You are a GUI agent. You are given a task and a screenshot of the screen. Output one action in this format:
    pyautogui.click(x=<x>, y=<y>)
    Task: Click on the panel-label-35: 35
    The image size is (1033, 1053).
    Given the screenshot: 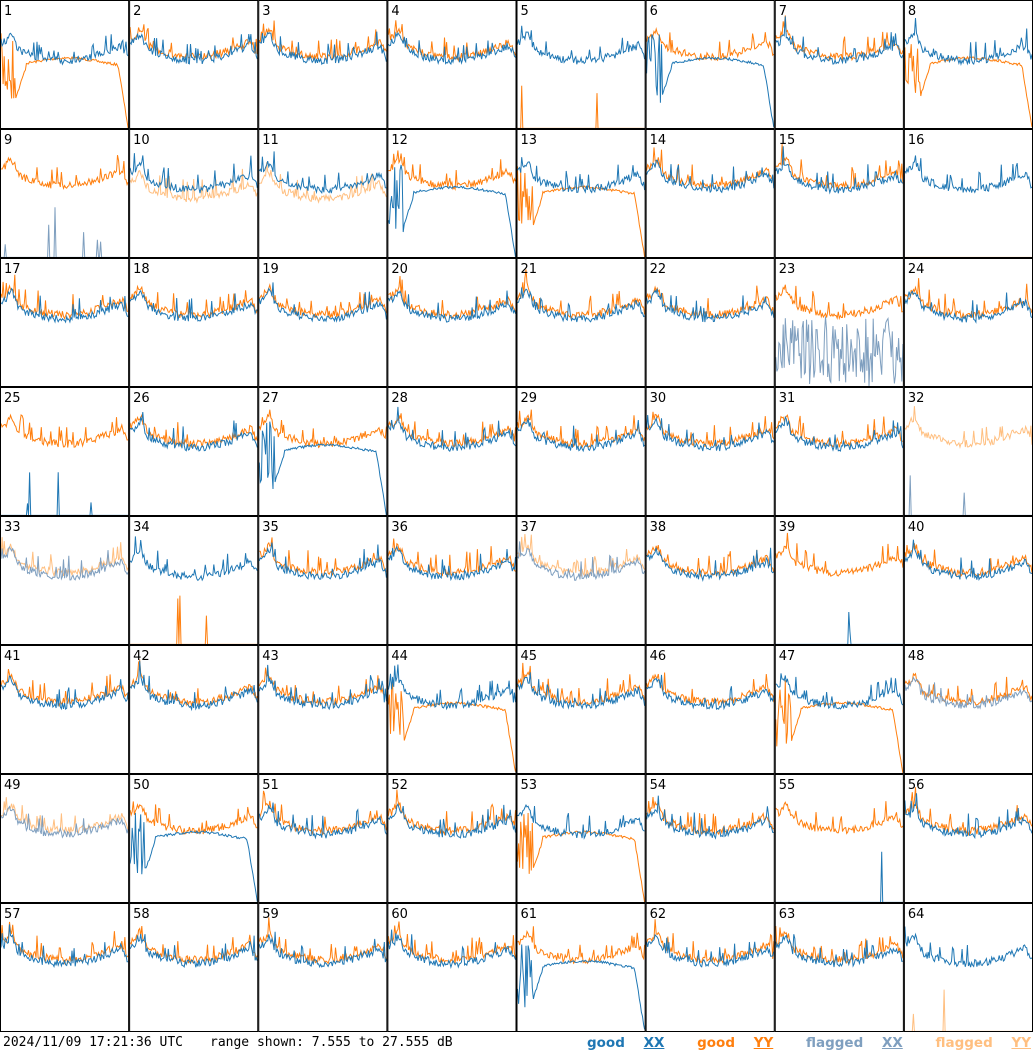 What is the action you would take?
    pyautogui.click(x=270, y=527)
    